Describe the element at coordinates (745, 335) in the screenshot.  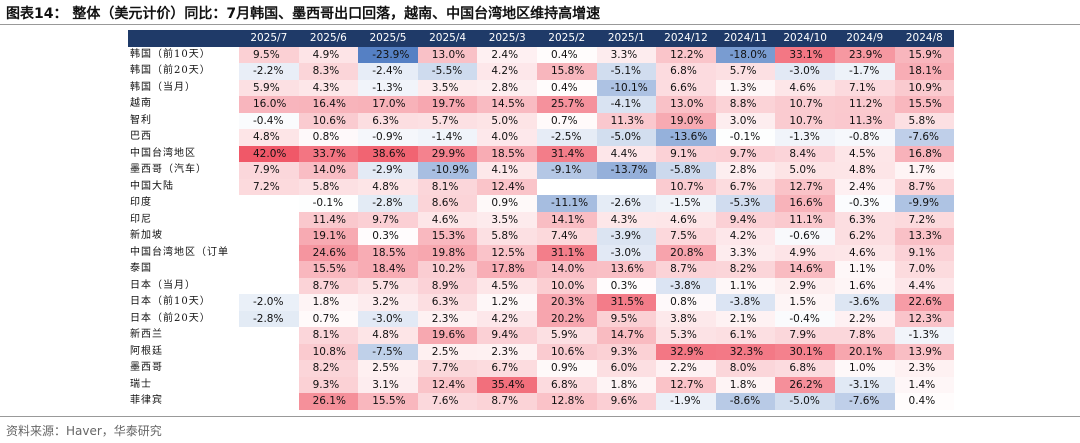
I see `value-cell: 6.1%` at that location.